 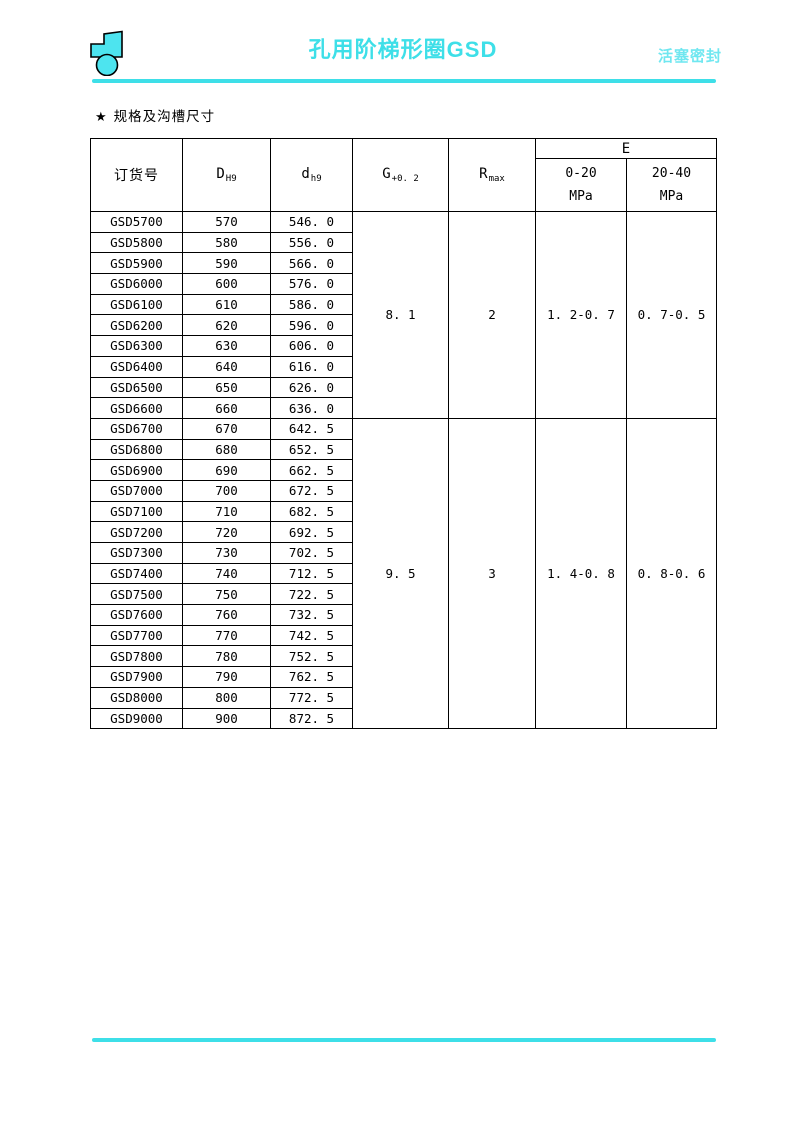 I want to click on d-large-cell: 630, so click(x=226, y=346).